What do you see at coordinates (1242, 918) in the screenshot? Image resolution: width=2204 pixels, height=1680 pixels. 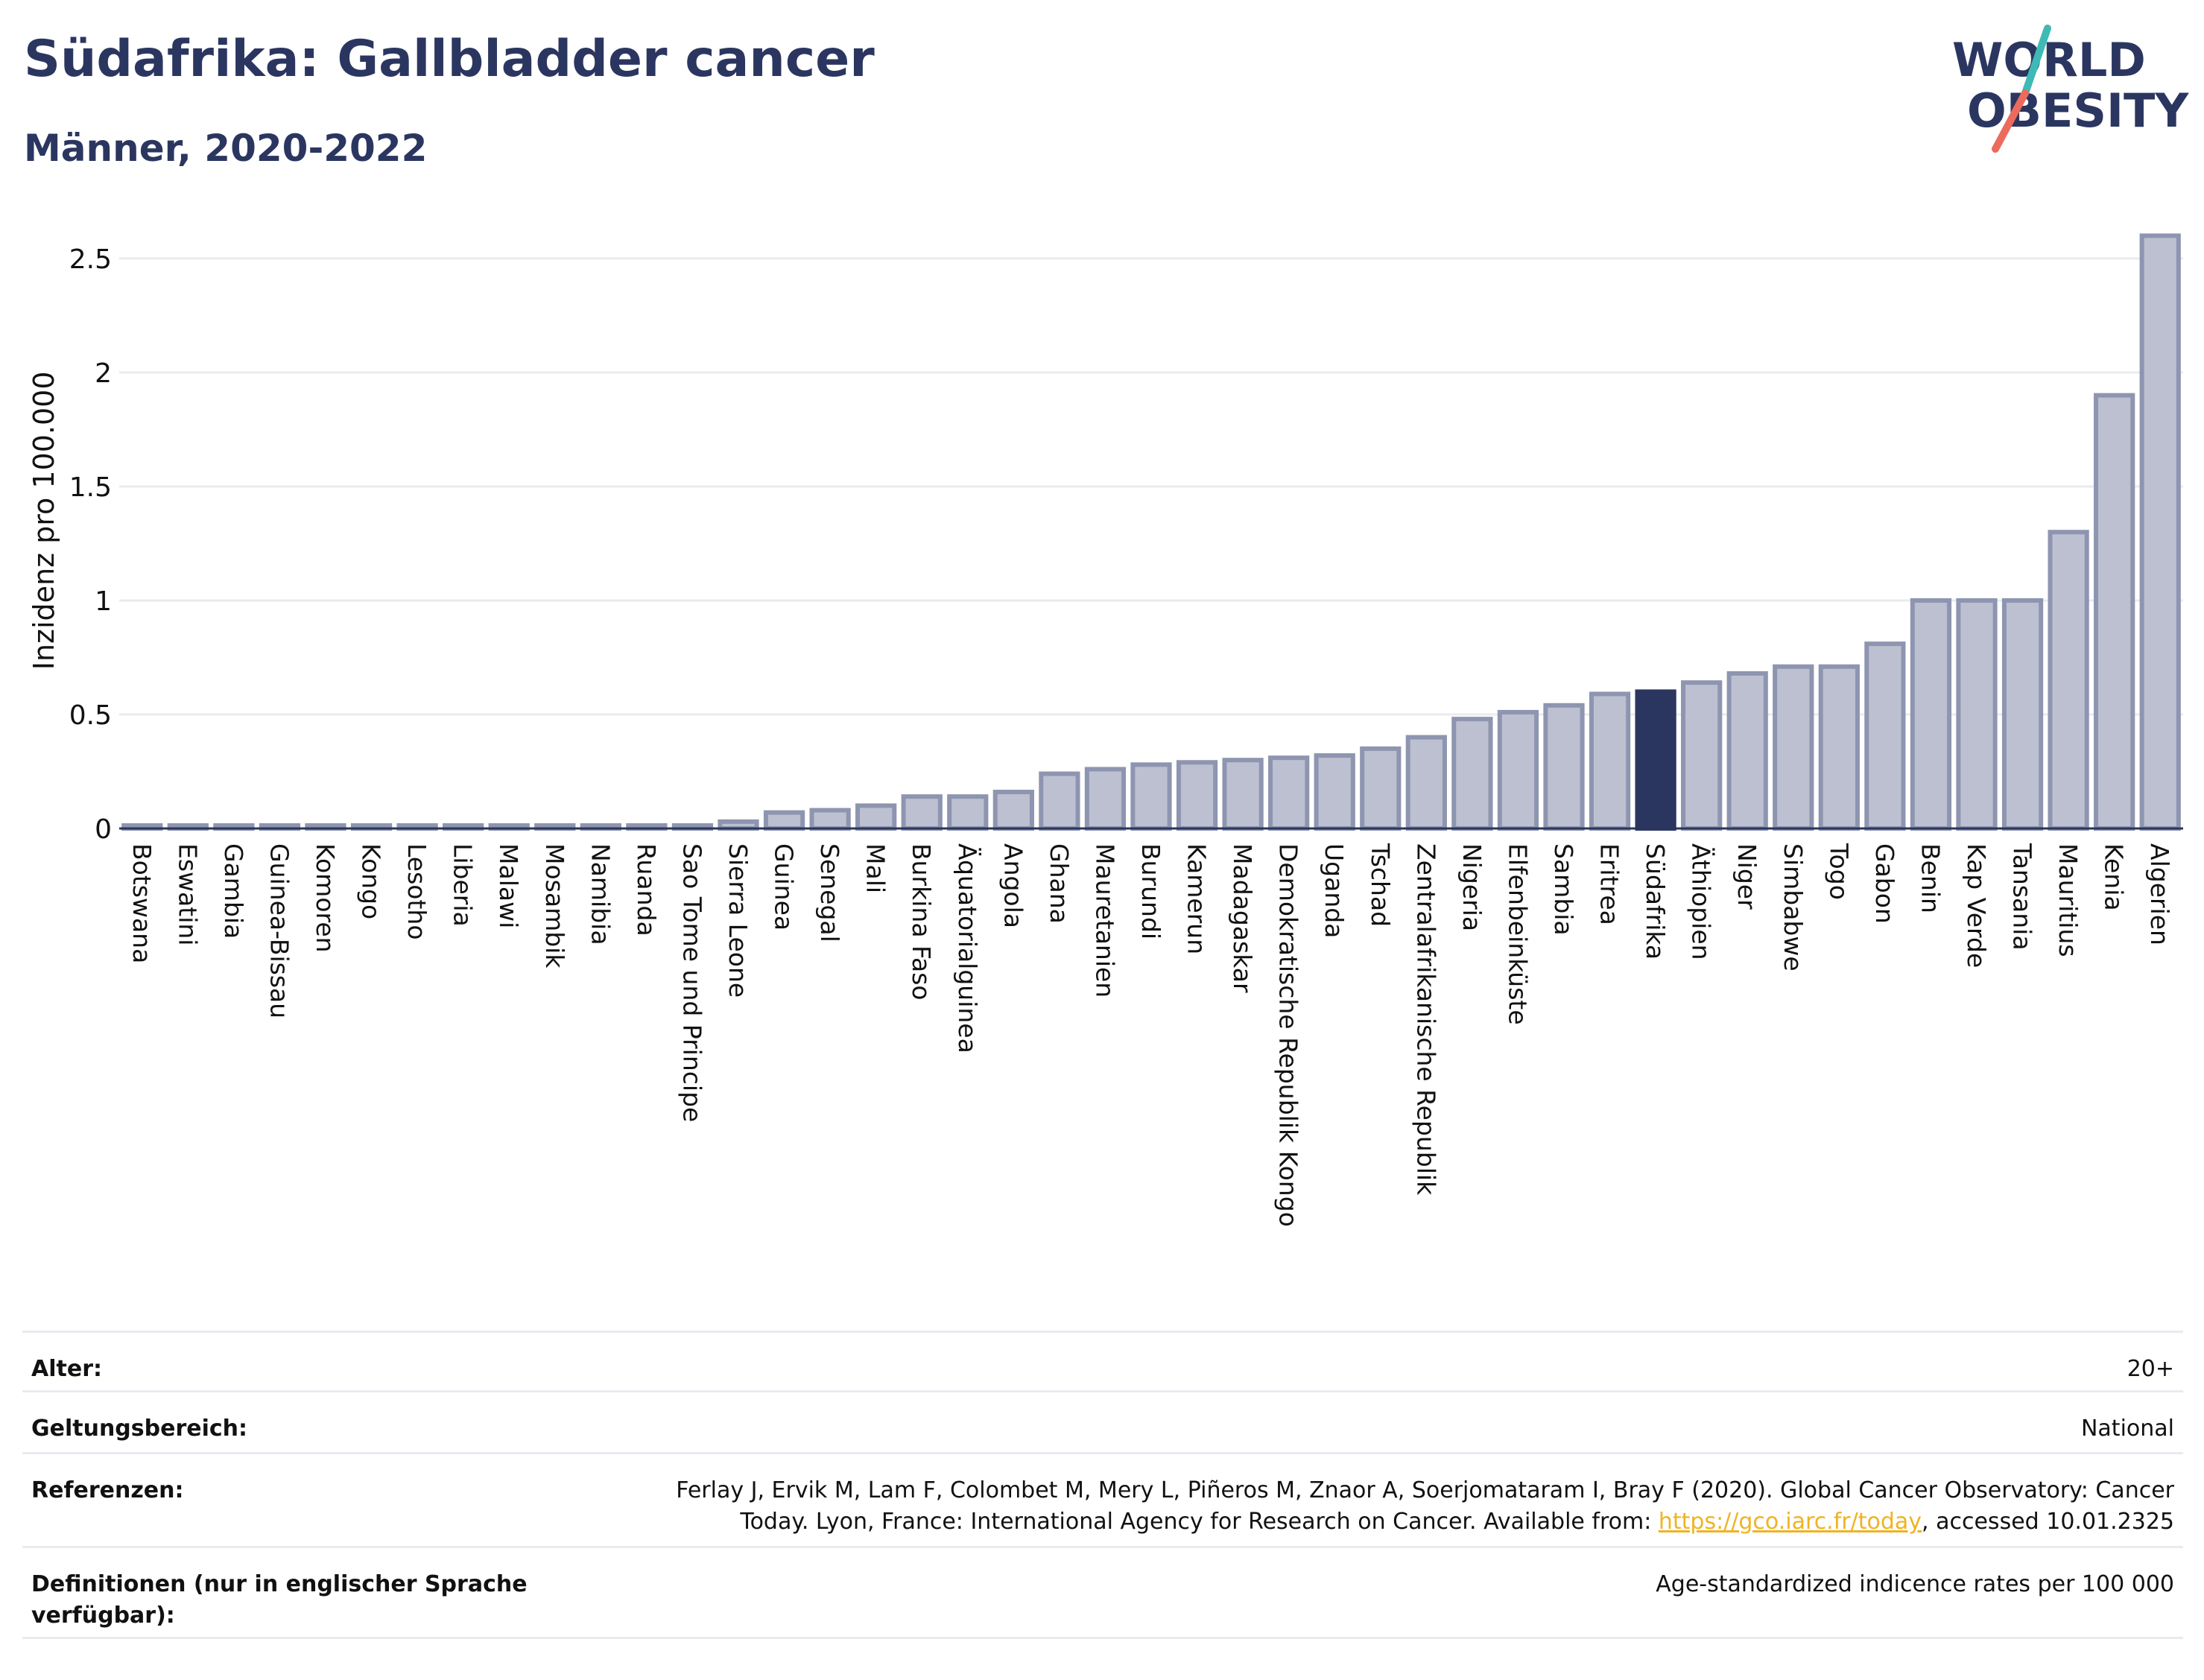 I see `x-tick-label: Madagaskar` at bounding box center [1242, 918].